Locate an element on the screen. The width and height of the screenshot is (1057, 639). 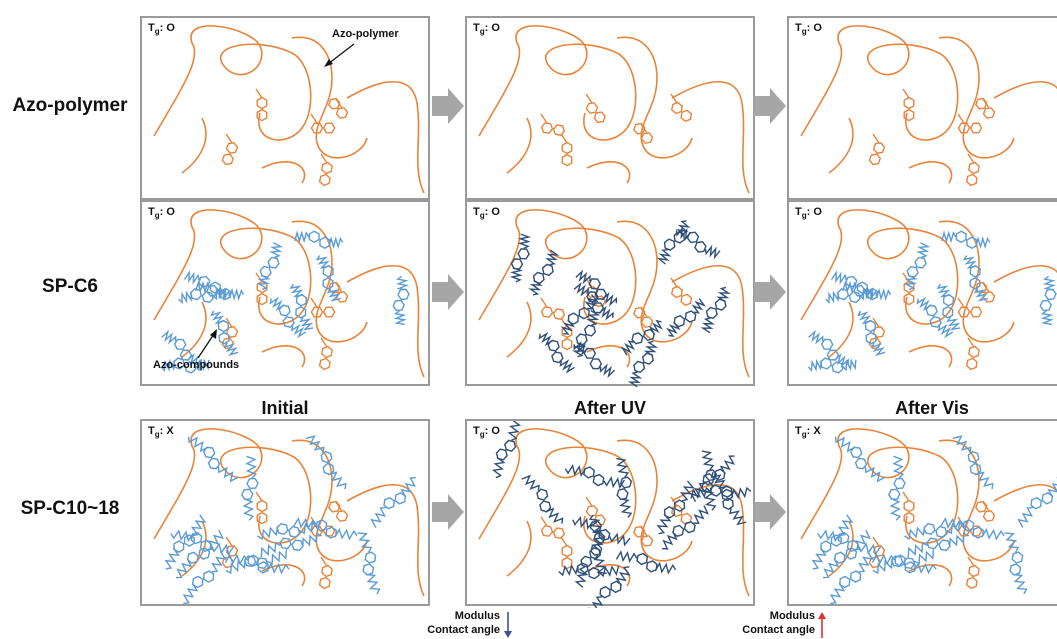
note-modulus: Modulus is located at coordinates (477, 616).